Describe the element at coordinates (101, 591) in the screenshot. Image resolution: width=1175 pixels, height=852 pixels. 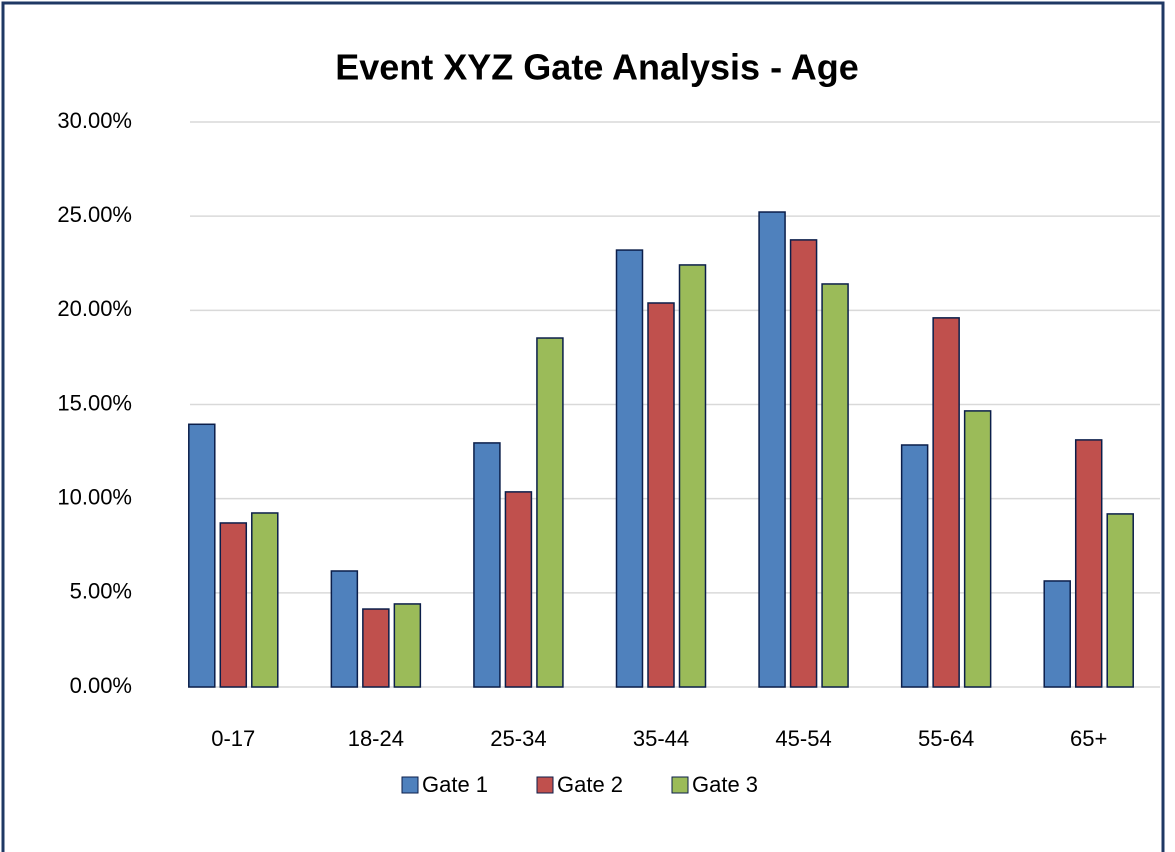
I see `y-tick-label: 5.00%` at that location.